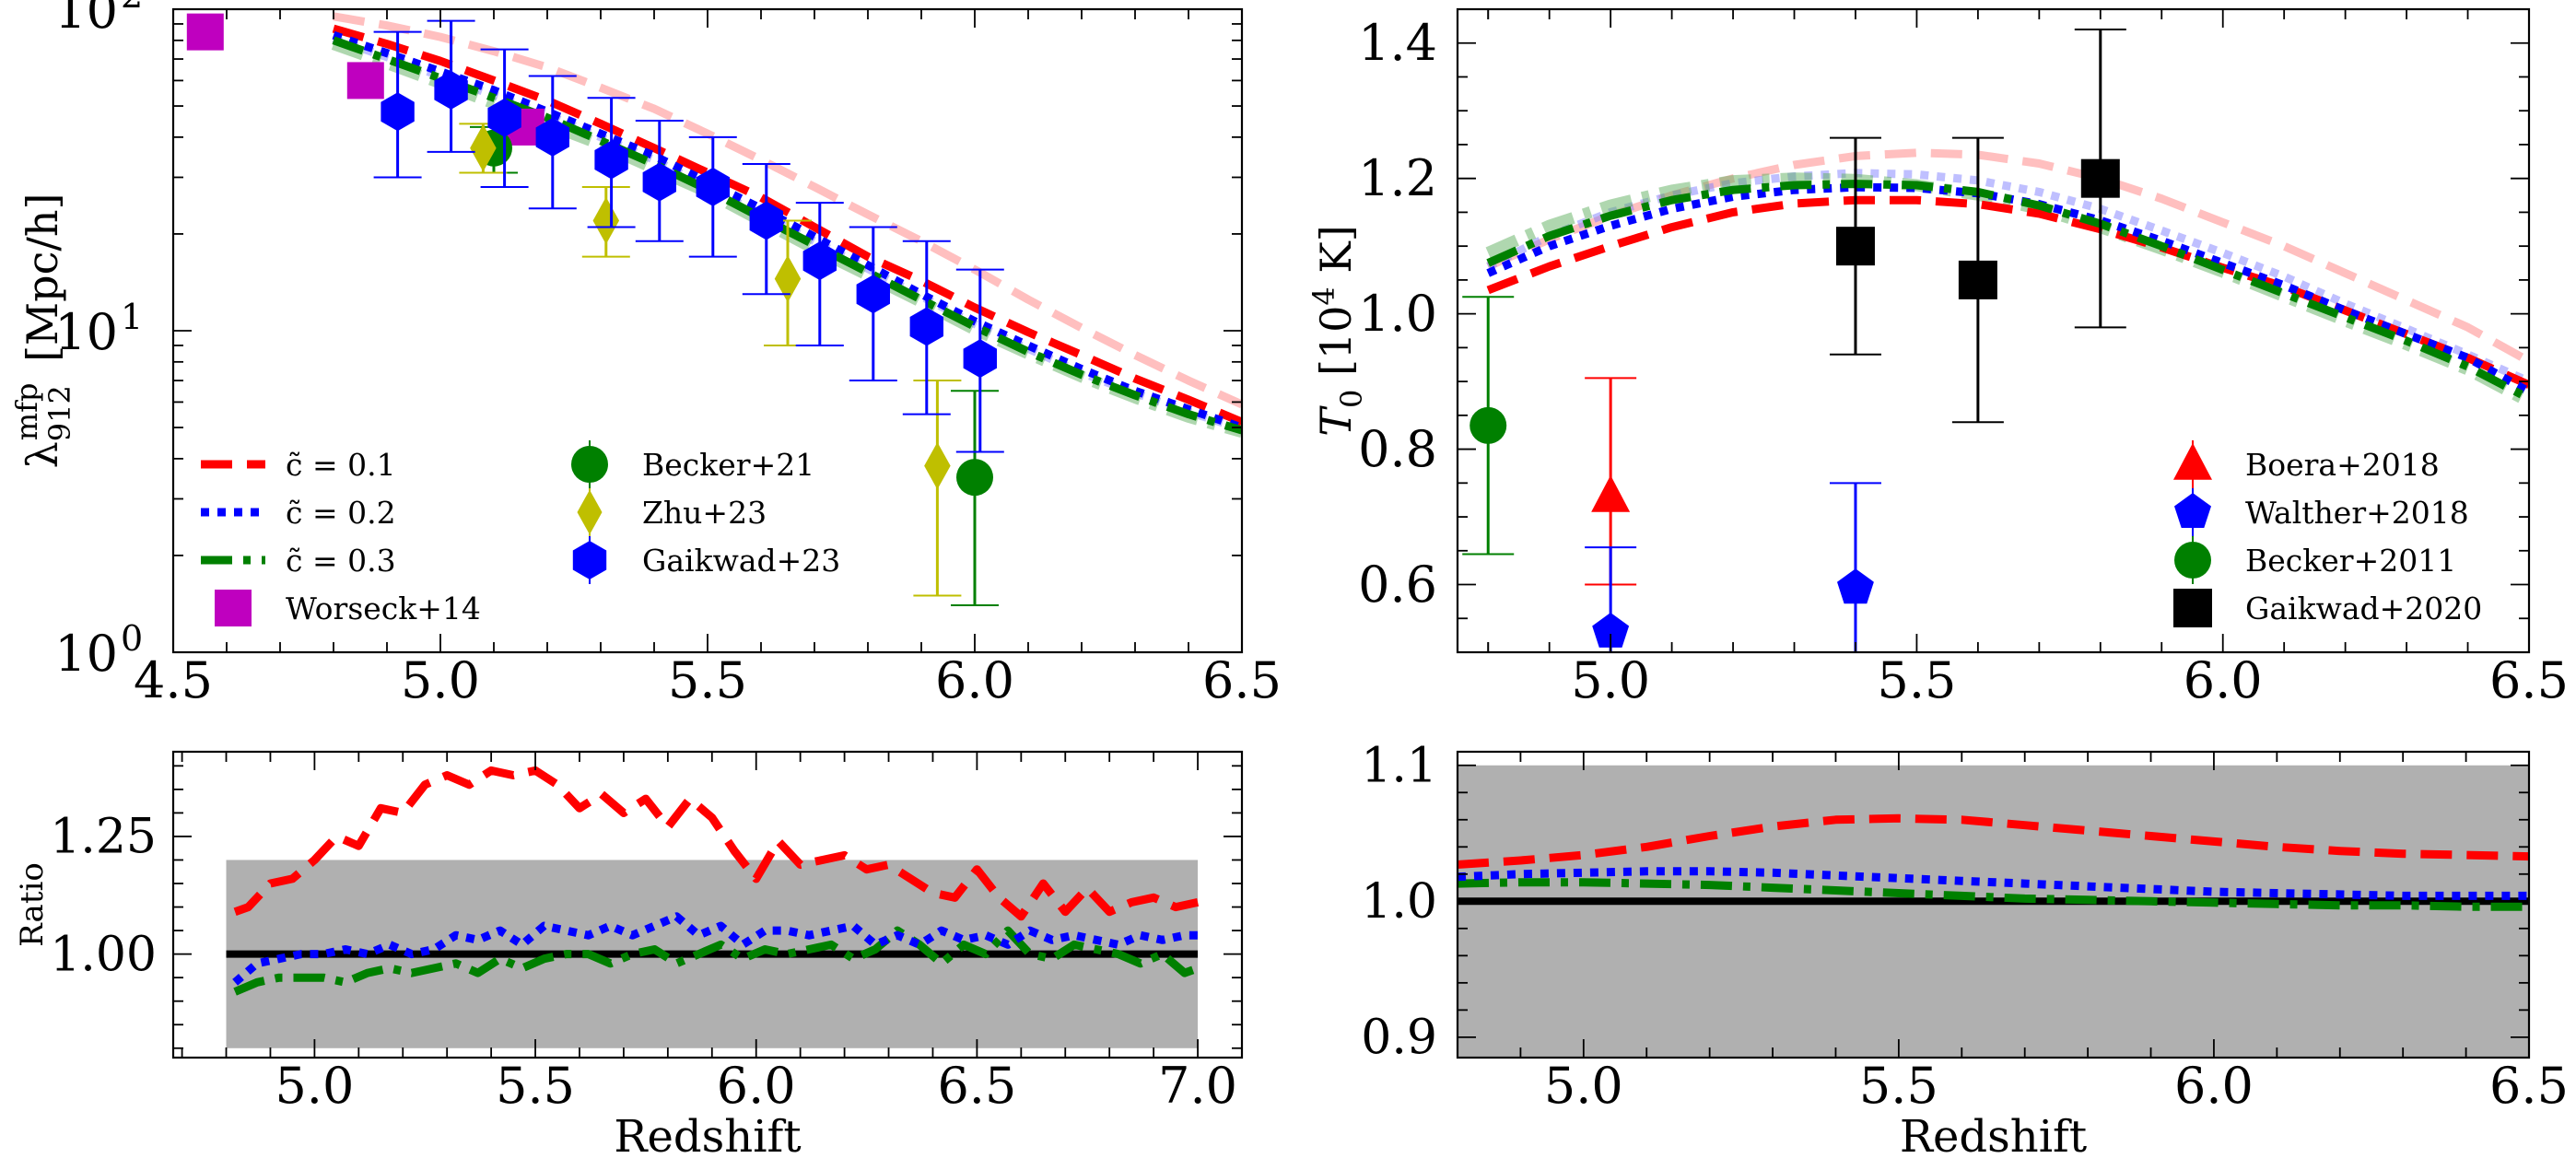 This screenshot has width=2576, height=1170. I want to click on tolerance-band, so click(1993, 911).